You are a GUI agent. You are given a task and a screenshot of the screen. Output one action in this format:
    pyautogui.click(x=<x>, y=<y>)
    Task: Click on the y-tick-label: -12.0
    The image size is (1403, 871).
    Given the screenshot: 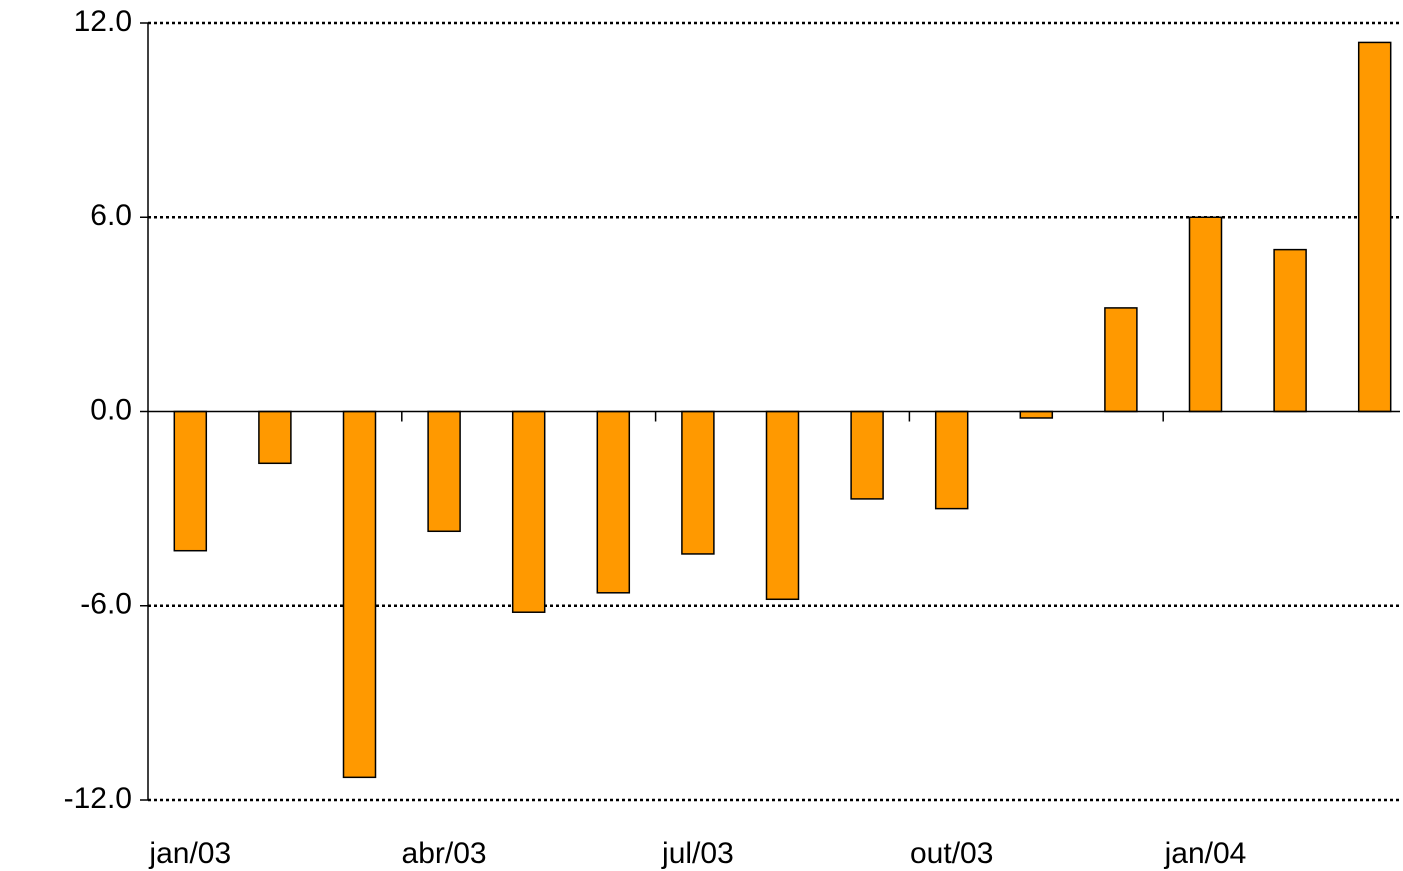 What is the action you would take?
    pyautogui.click(x=98, y=798)
    